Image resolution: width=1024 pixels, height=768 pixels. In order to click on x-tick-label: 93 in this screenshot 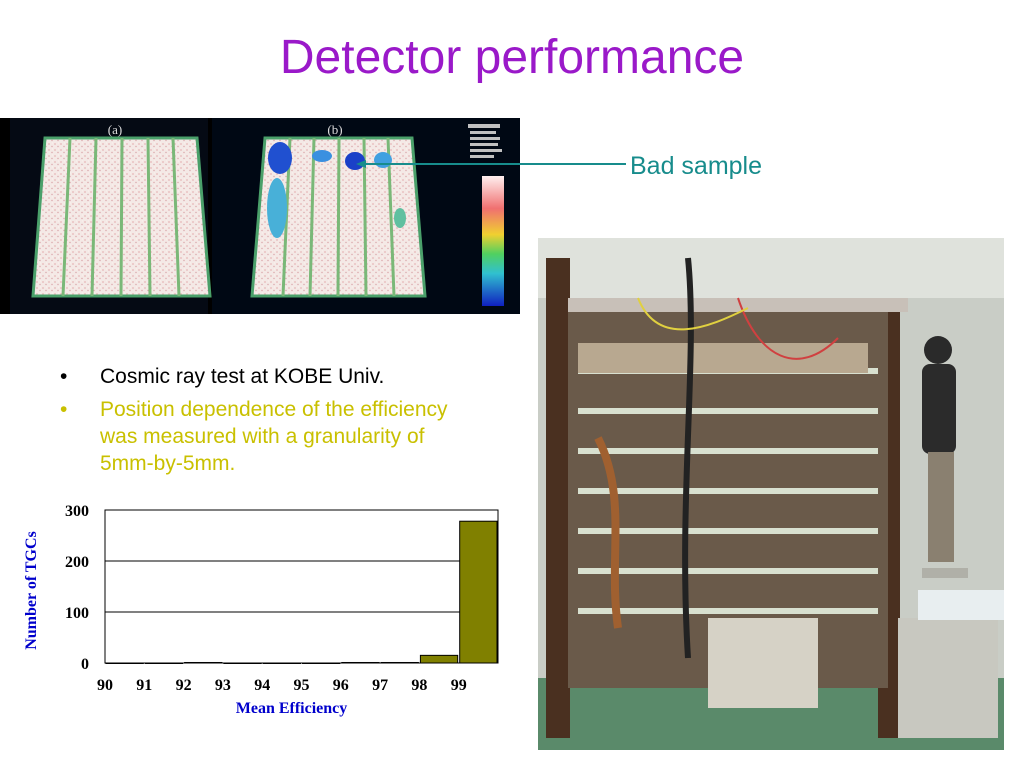, I will do `click(223, 685)`.